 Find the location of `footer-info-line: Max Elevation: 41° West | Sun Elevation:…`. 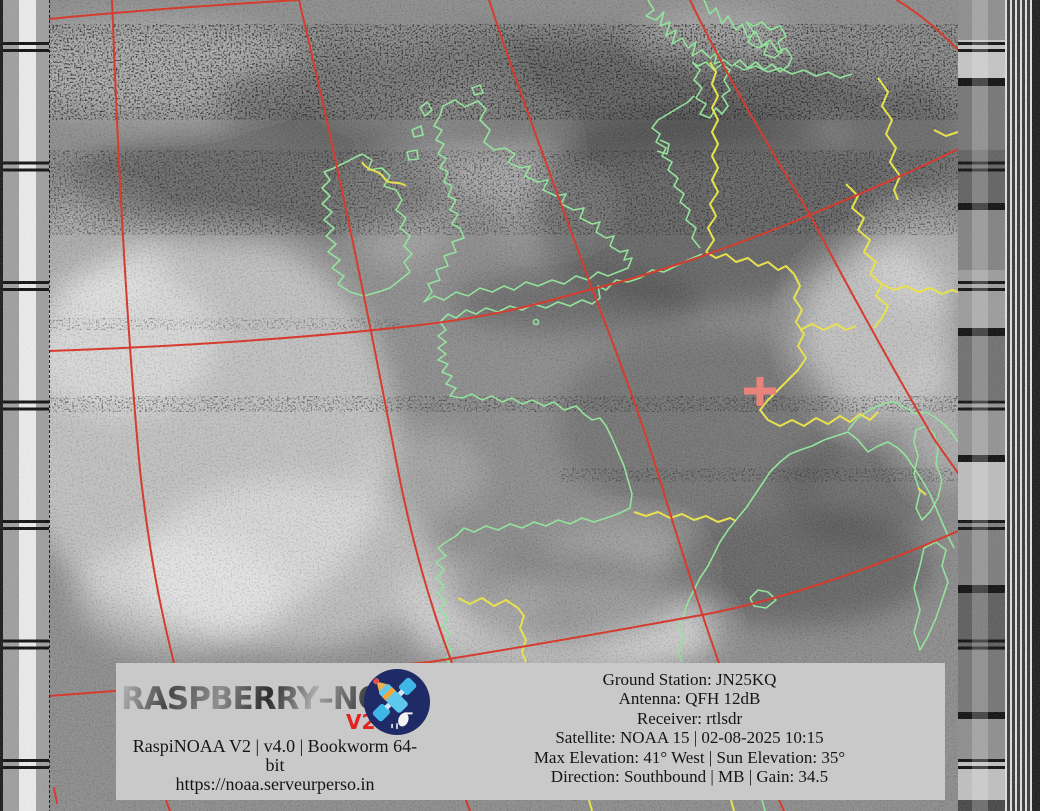

footer-info-line: Max Elevation: 41° West | Sun Elevation:… is located at coordinates (689, 757).